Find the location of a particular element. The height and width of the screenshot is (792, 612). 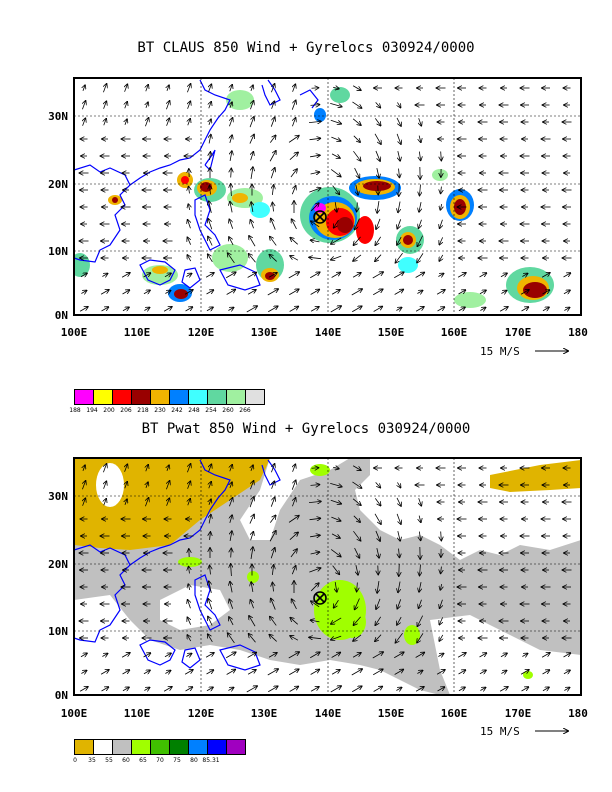

panel1-title: BT CLAUS 850 Wind + Gyrelocs 030924/0000 is located at coordinates (306, 48).